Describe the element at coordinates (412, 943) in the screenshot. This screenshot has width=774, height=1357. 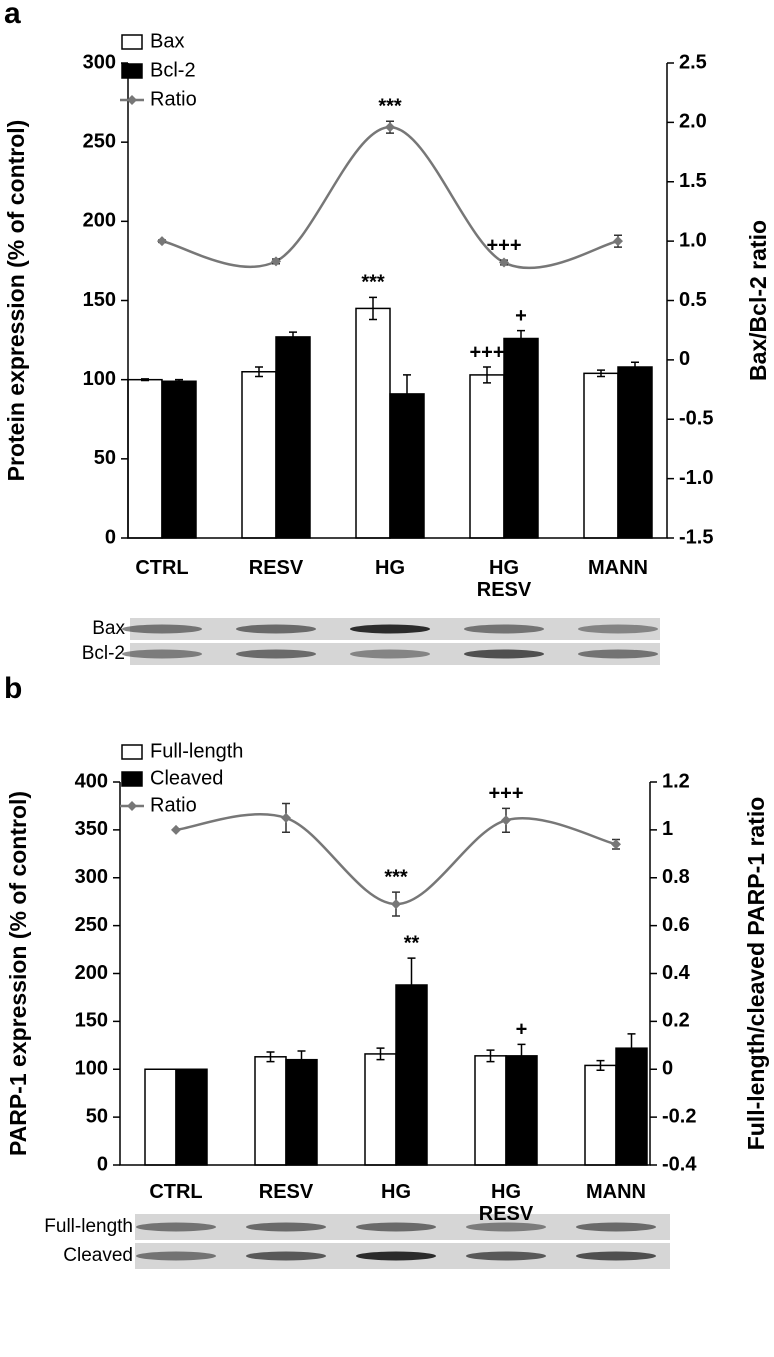
I see `significance-mark: **` at that location.